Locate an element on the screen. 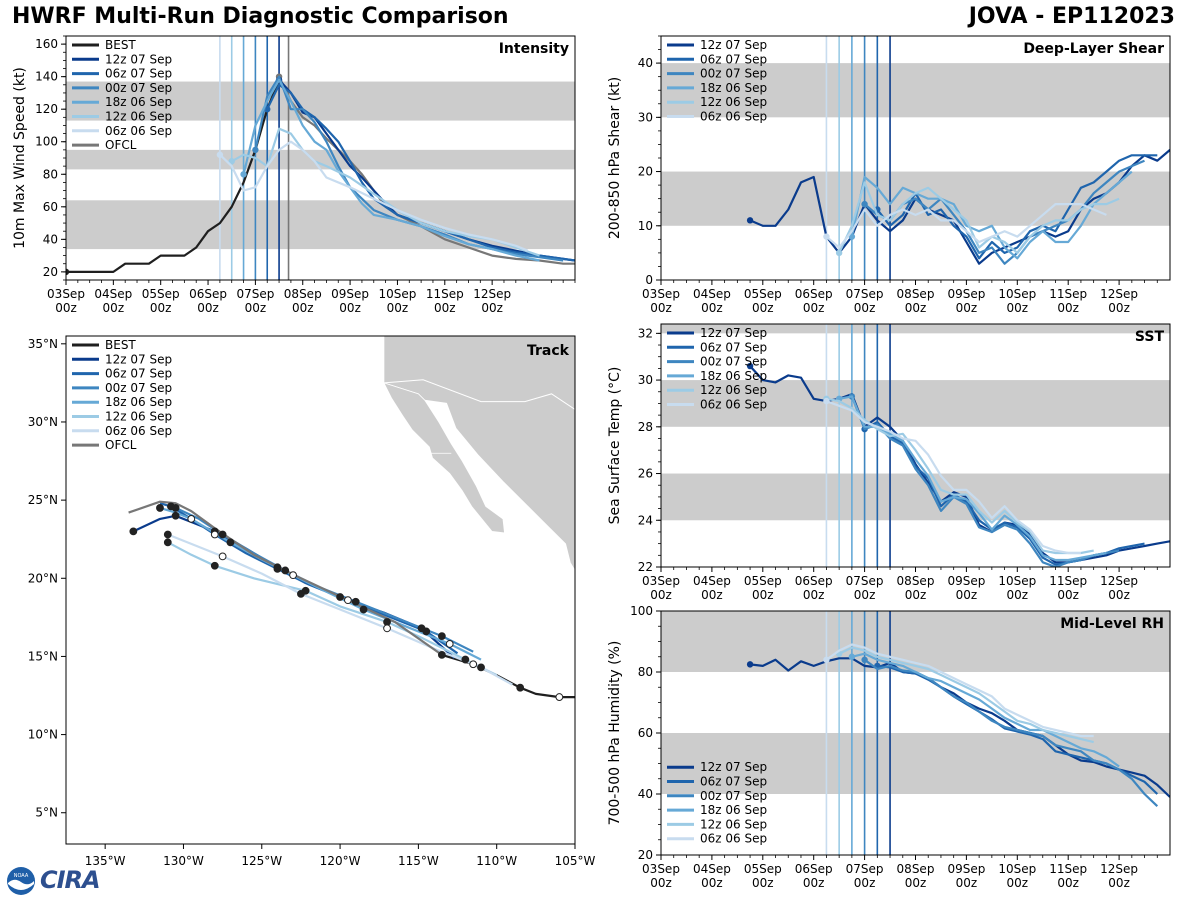 The image size is (1200, 900). legend-label: 12z 06 Sep is located at coordinates (138, 117).